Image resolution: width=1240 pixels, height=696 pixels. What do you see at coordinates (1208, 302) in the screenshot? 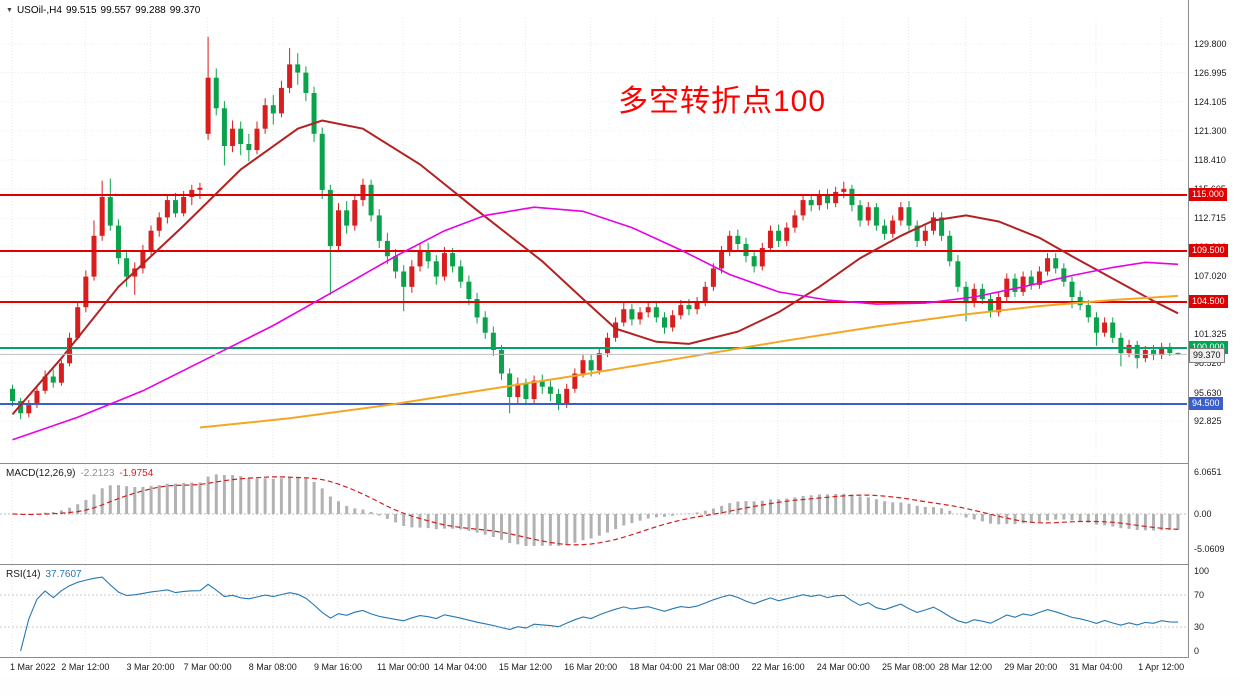
I see `price-line-badge: 104.500` at bounding box center [1208, 302].